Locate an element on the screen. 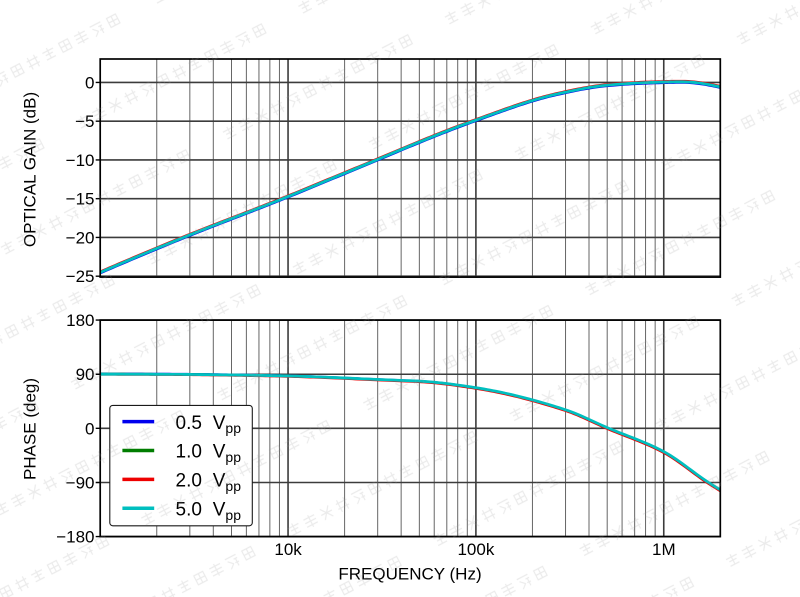 This screenshot has height=597, width=800. svg-text: PHASE (deg) is located at coordinates (29, 429).